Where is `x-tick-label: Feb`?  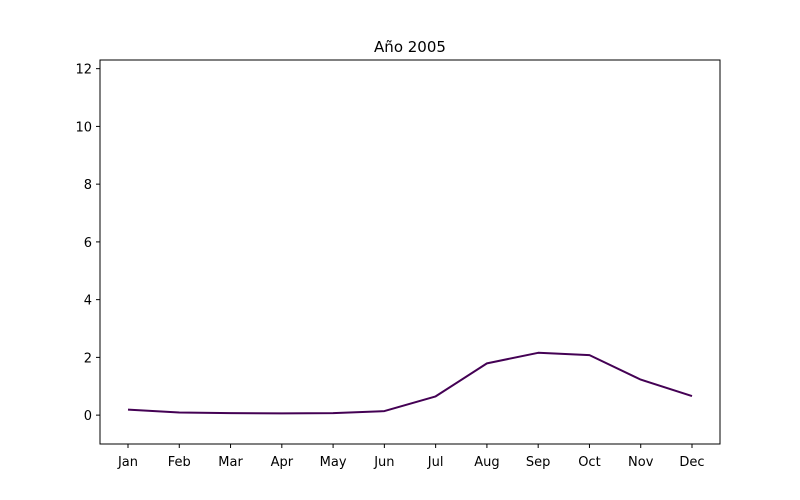
x-tick-label: Feb is located at coordinates (179, 462).